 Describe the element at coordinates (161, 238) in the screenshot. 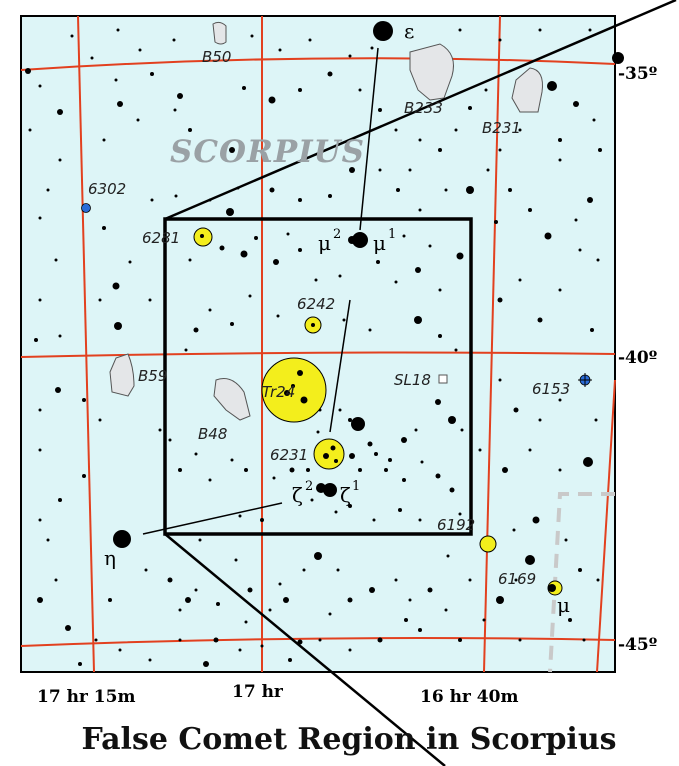

I see `label-6281: 6281` at that location.